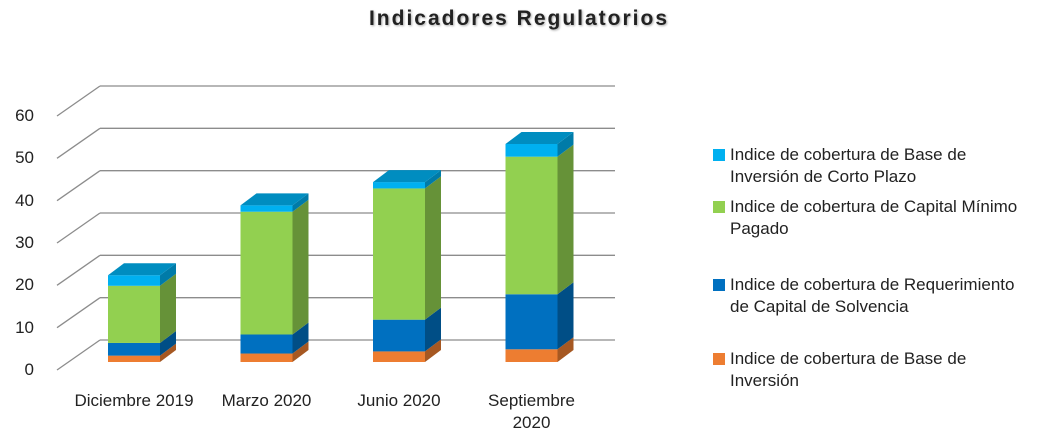  Describe the element at coordinates (848, 369) in the screenshot. I see `legend-label: Indice de cobertura de Base de Inversión` at that location.